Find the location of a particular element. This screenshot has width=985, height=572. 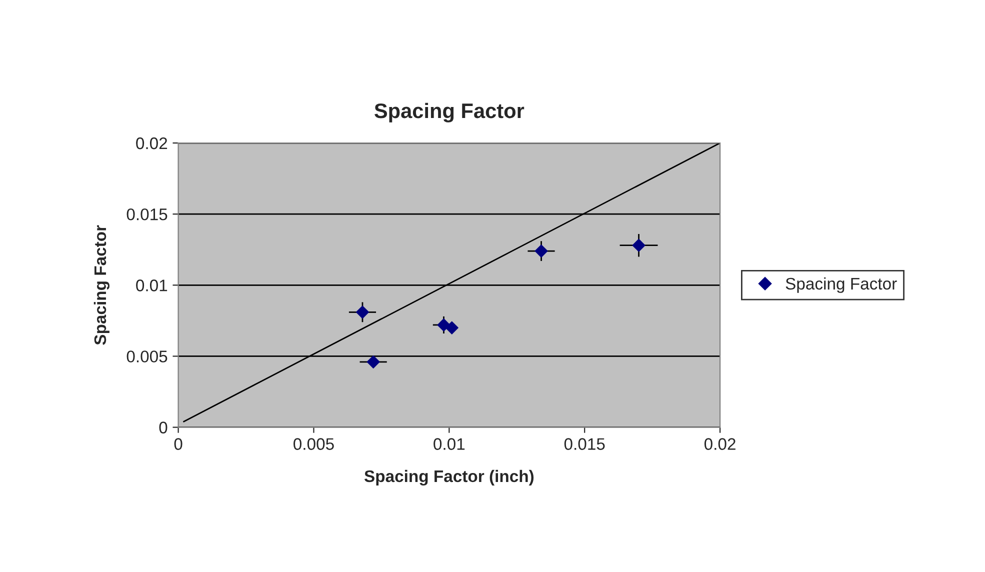

x-tick-label: 0.005 is located at coordinates (314, 444).